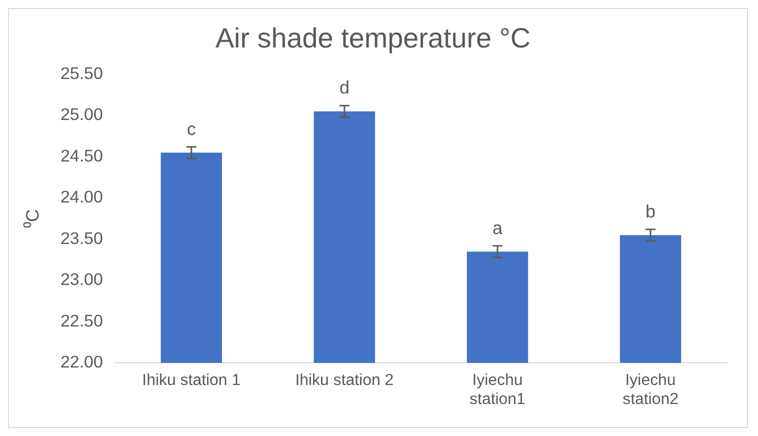 This screenshot has height=436, width=758. I want to click on annotation: d, so click(344, 88).